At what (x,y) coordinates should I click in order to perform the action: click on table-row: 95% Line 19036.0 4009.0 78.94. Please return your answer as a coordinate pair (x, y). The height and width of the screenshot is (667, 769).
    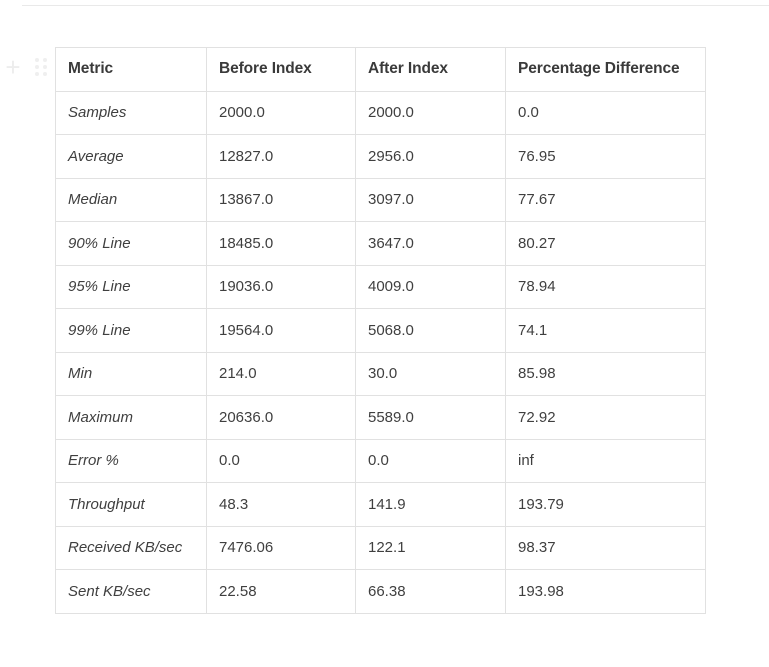
    Looking at the image, I should click on (380, 286).